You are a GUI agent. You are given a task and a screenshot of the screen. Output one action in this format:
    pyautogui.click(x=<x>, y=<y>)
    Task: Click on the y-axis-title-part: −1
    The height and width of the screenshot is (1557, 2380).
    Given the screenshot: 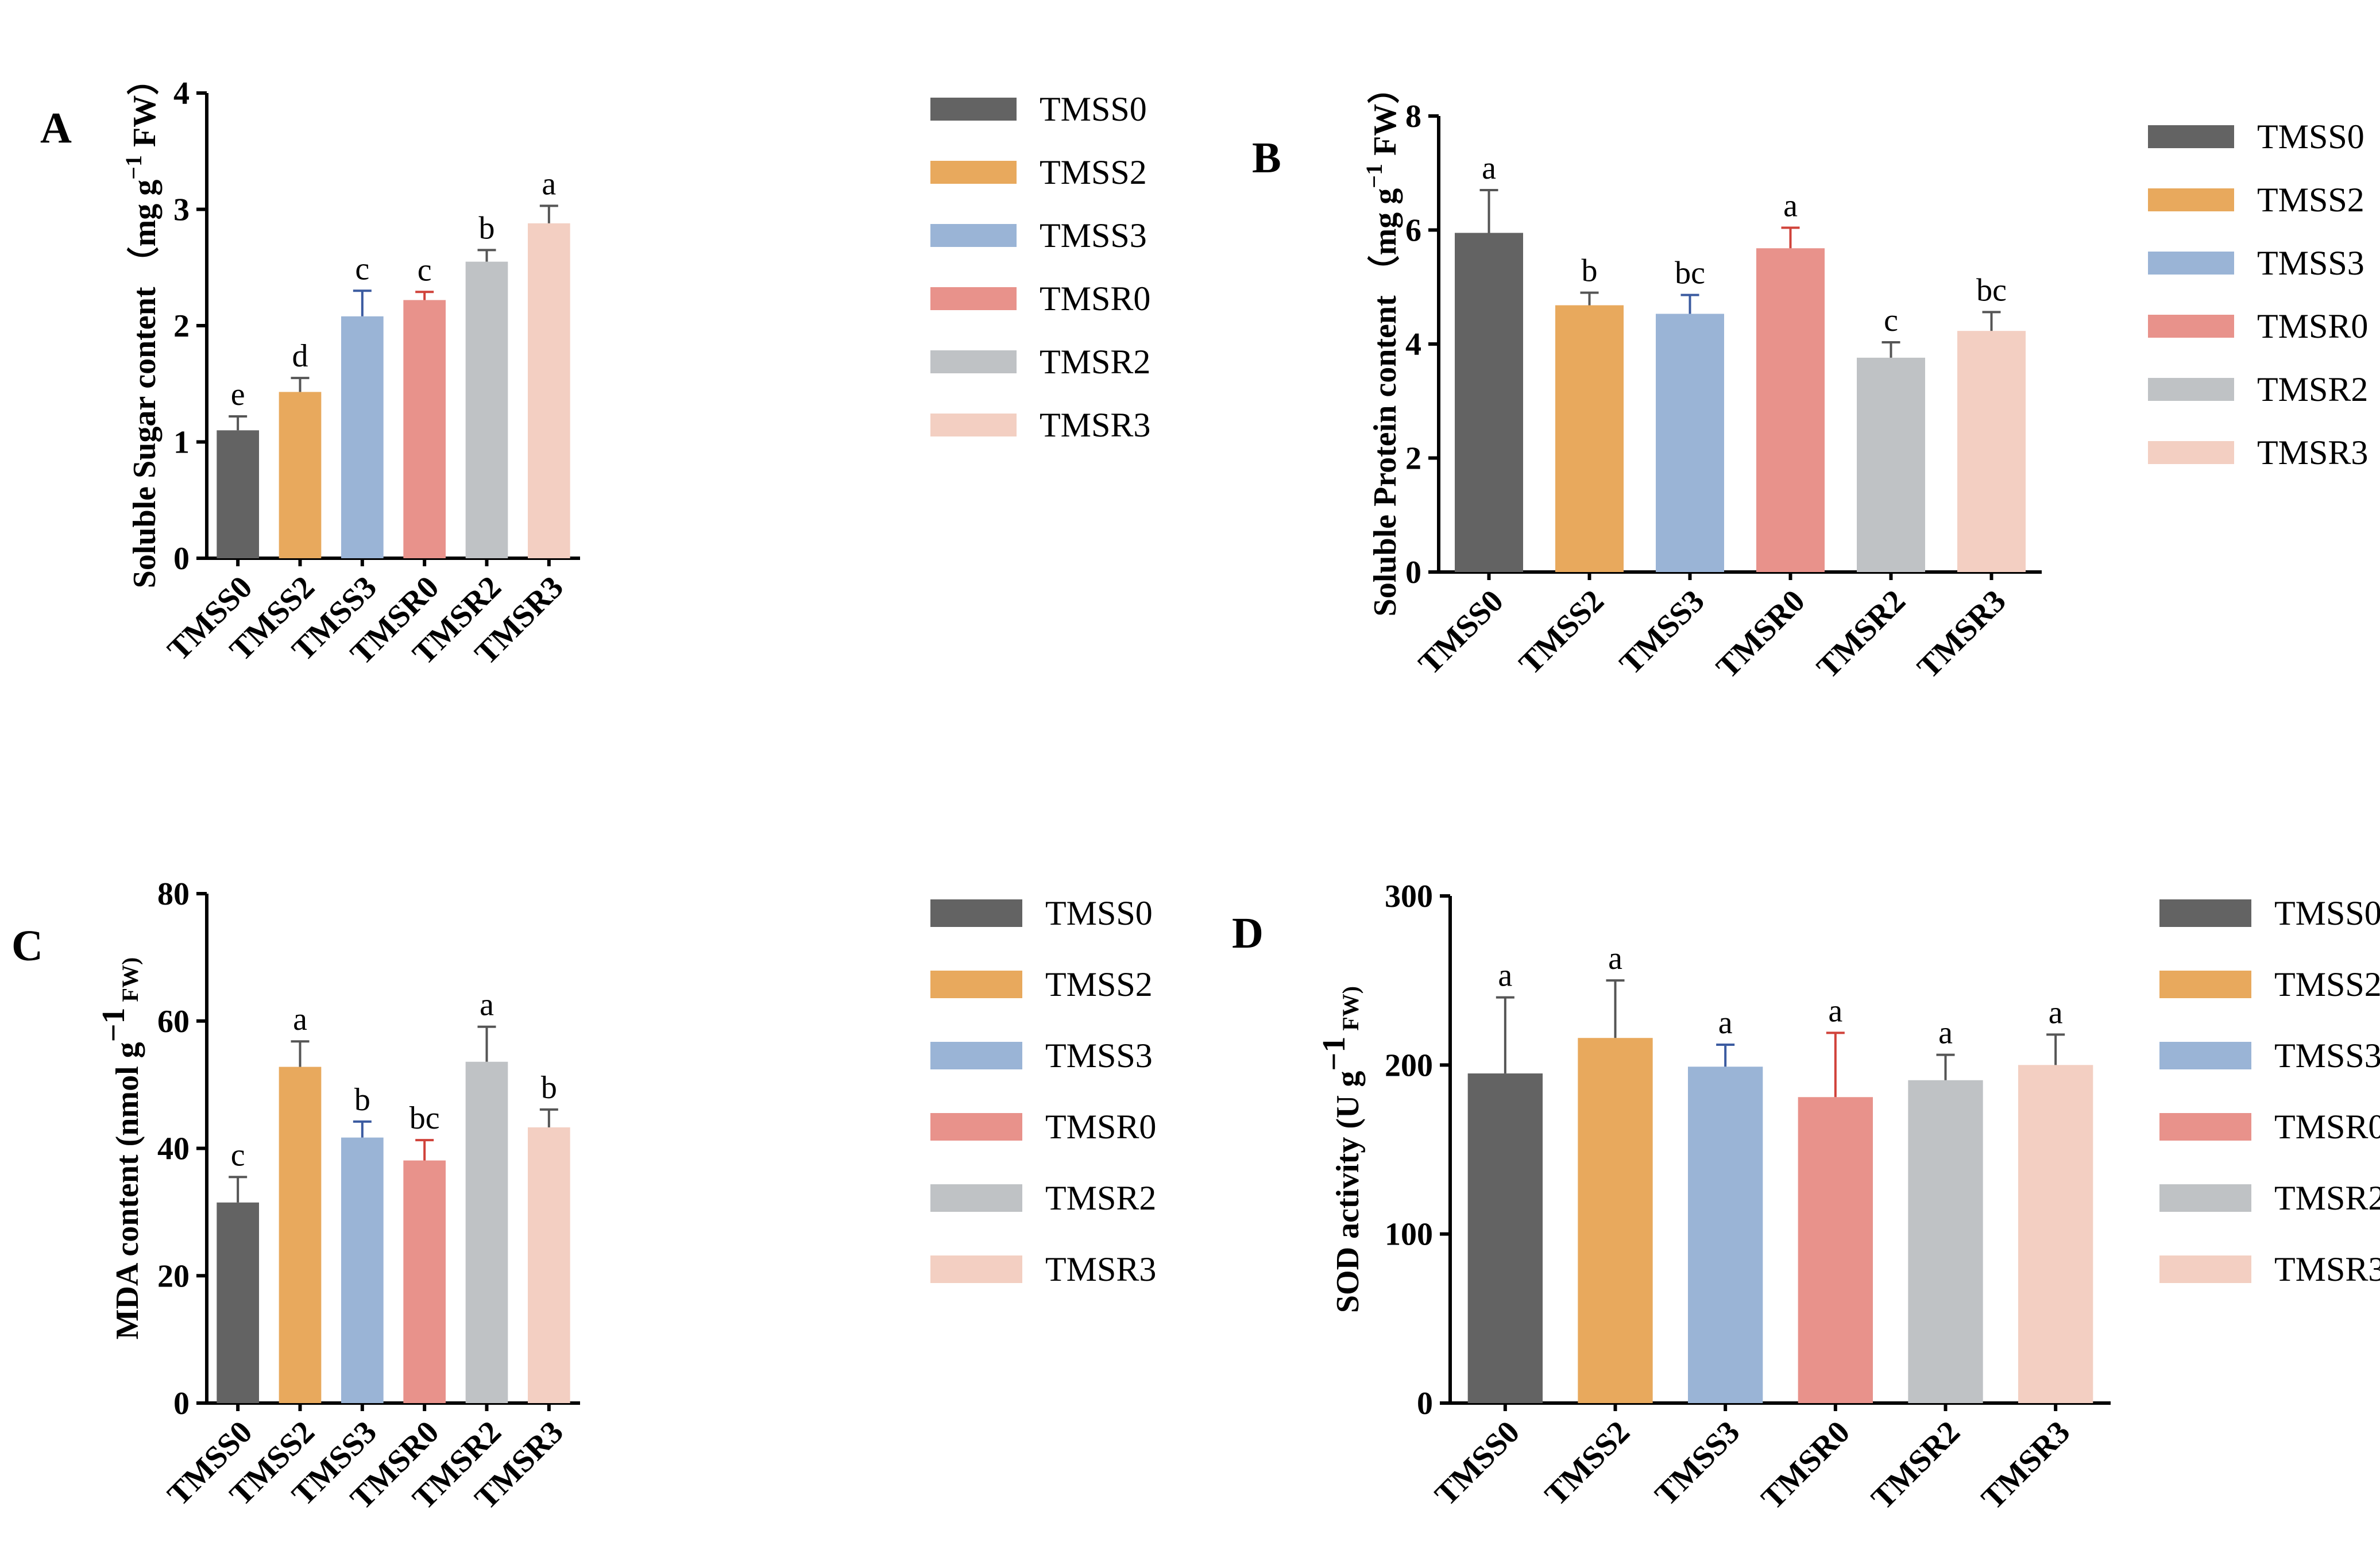 What is the action you would take?
    pyautogui.click(x=114, y=1024)
    